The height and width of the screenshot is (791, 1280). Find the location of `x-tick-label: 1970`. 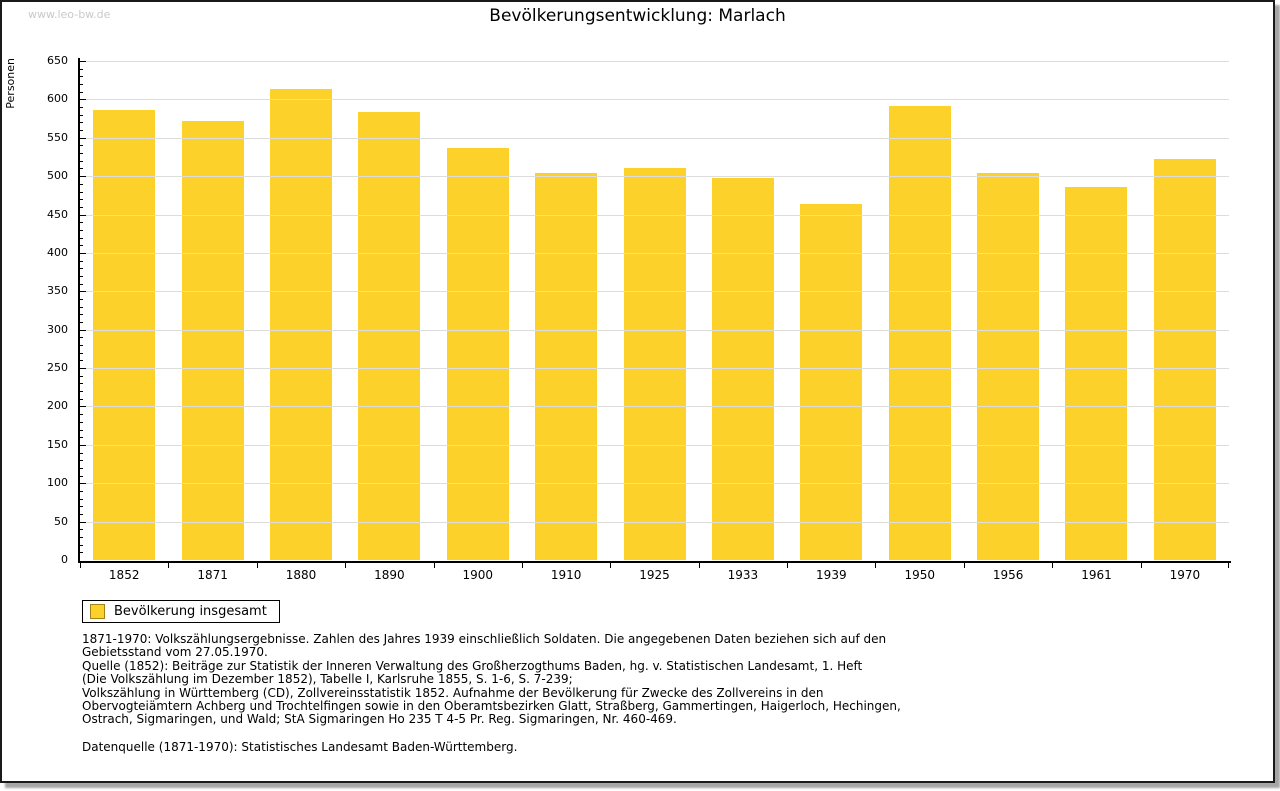

x-tick-label: 1970 is located at coordinates (1185, 575).